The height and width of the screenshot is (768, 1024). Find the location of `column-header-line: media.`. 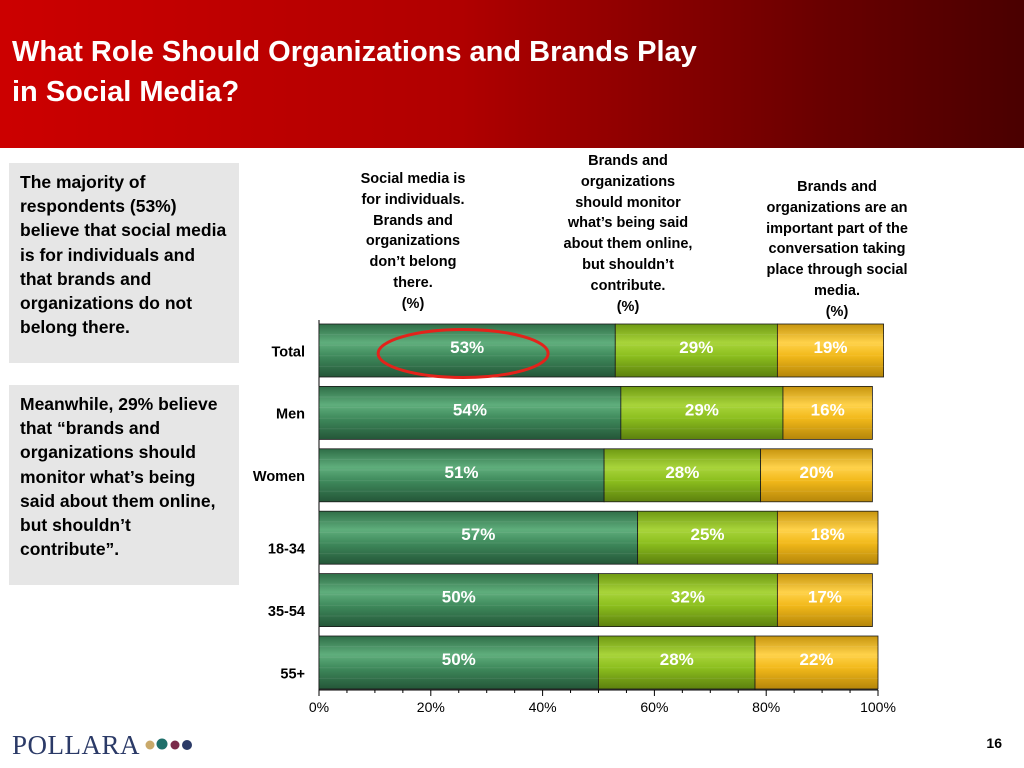

column-header-line: media. is located at coordinates (837, 290).